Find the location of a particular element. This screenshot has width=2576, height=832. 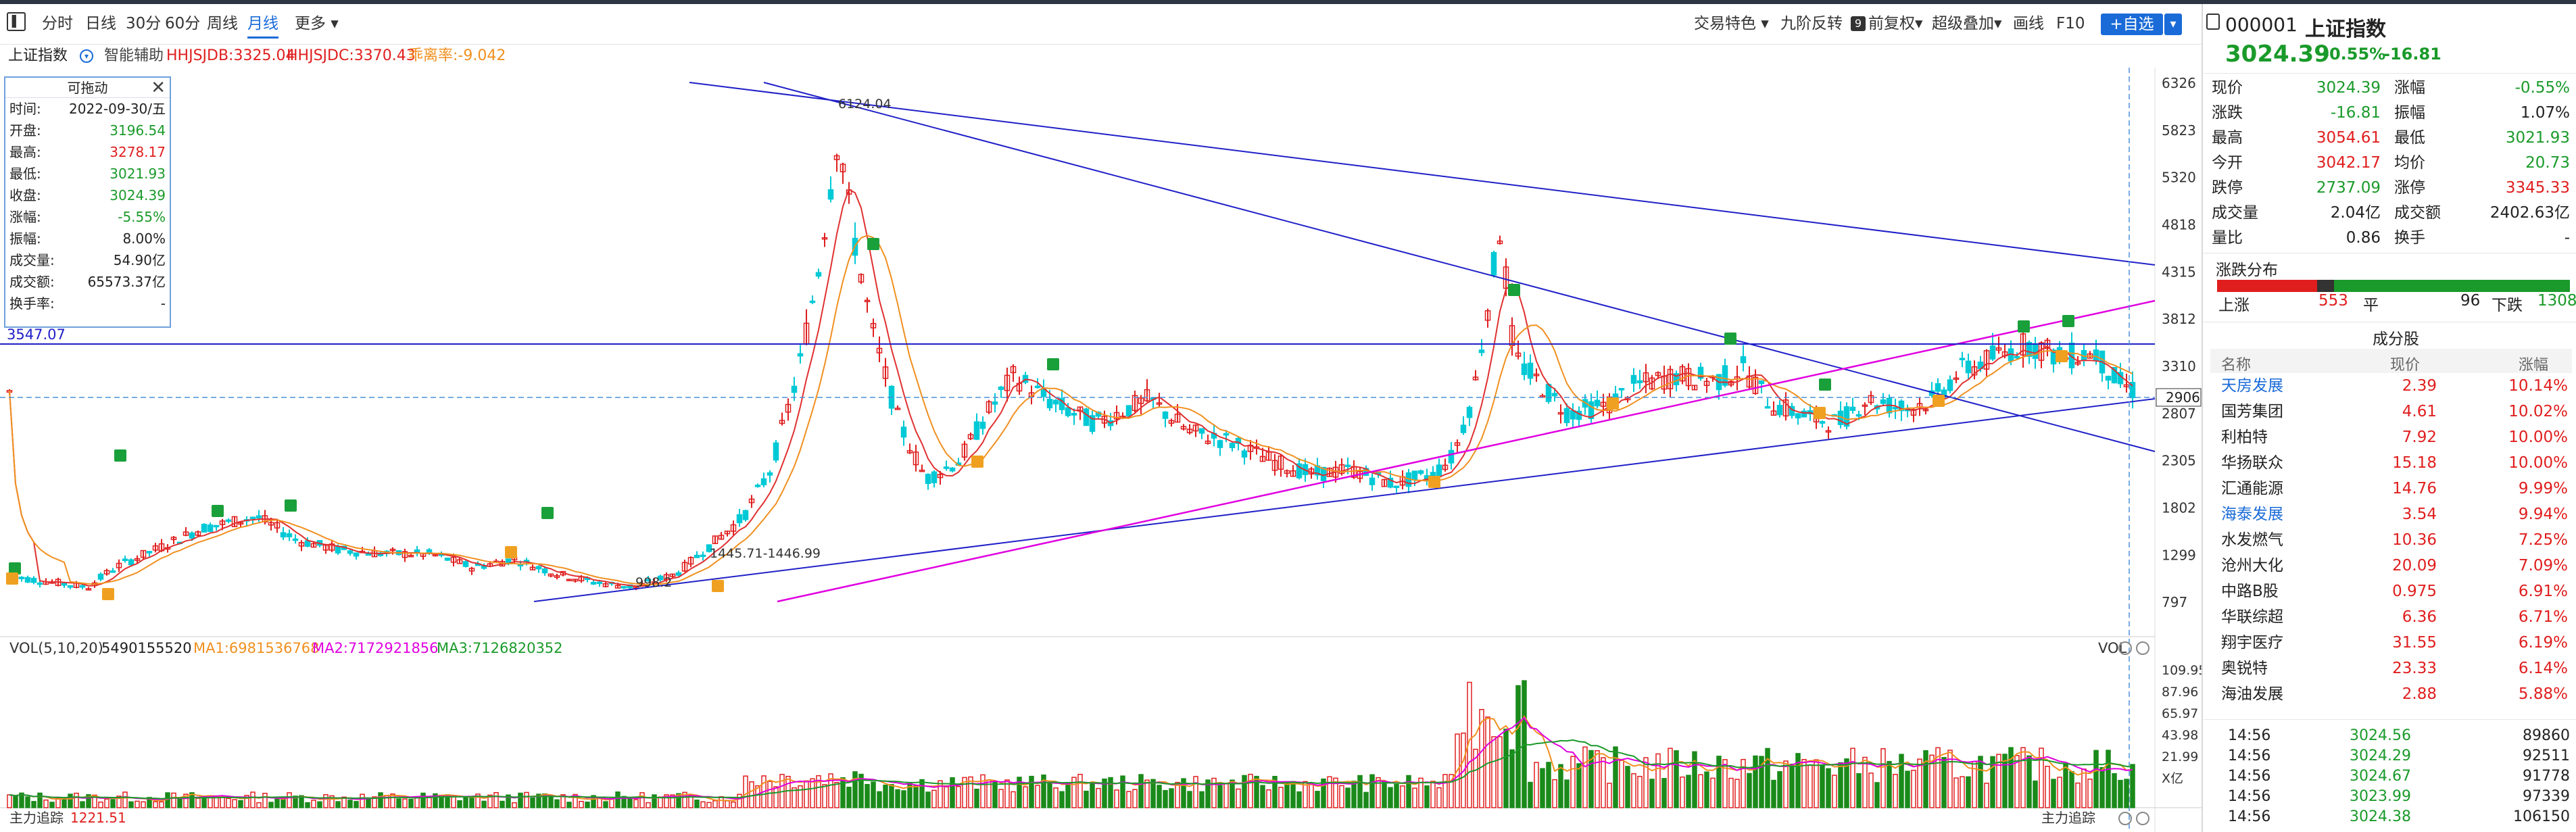

add-favorite-button: +自选 is located at coordinates (2132, 24).